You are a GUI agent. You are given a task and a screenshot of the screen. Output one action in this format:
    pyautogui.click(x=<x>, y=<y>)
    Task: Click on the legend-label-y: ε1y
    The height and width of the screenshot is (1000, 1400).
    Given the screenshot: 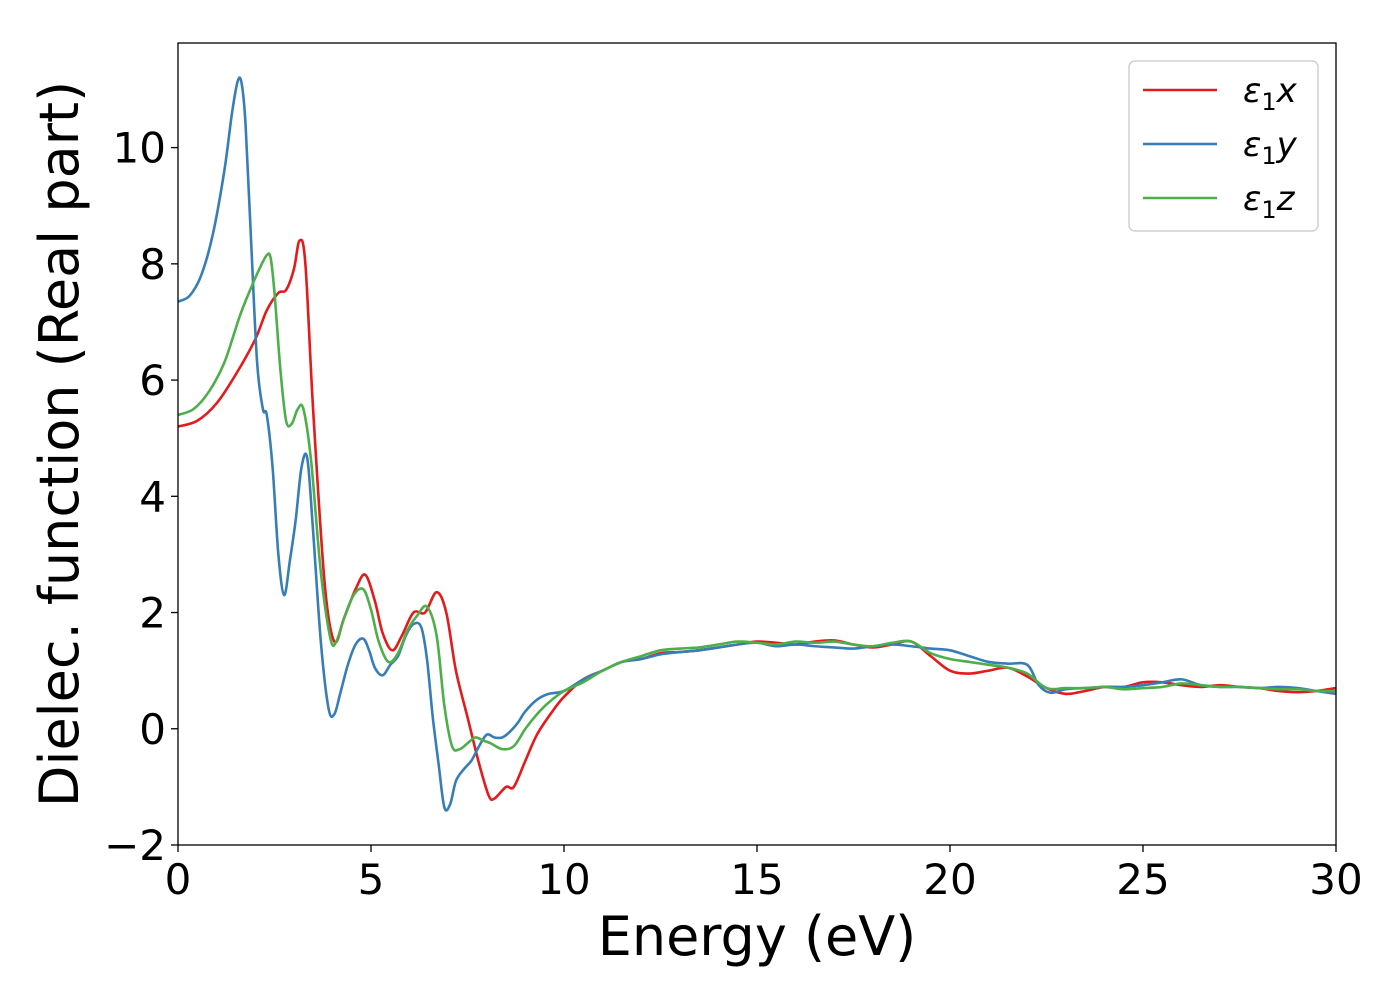 What is the action you would take?
    pyautogui.click(x=1270, y=147)
    